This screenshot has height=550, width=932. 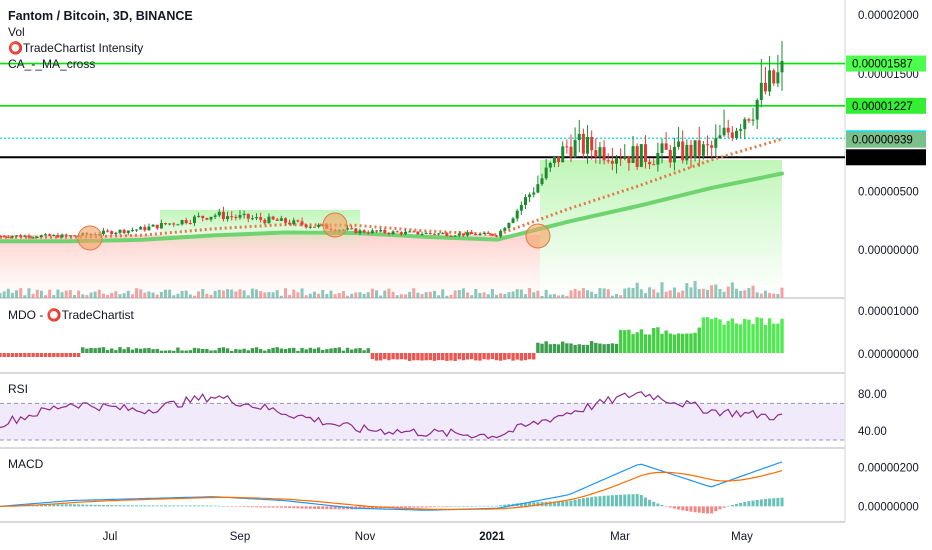 What do you see at coordinates (100, 16) in the screenshot?
I see `symbol-title: Fantom / Bitcoin, 3D, BINANCE` at bounding box center [100, 16].